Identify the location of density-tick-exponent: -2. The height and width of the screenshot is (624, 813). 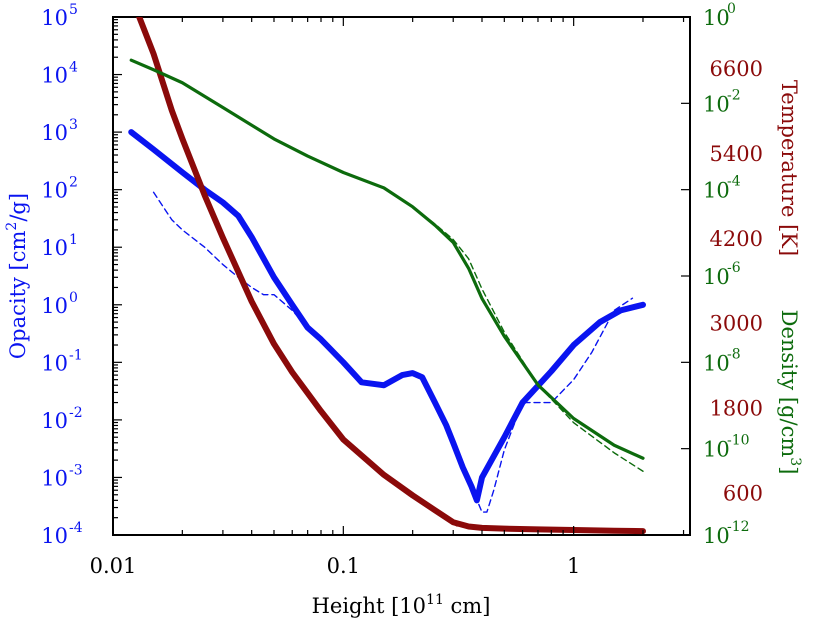
(734, 95).